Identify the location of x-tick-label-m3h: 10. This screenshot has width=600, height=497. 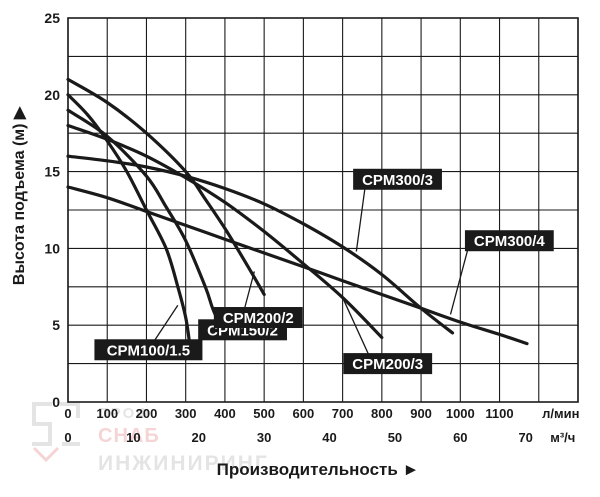
(133, 437).